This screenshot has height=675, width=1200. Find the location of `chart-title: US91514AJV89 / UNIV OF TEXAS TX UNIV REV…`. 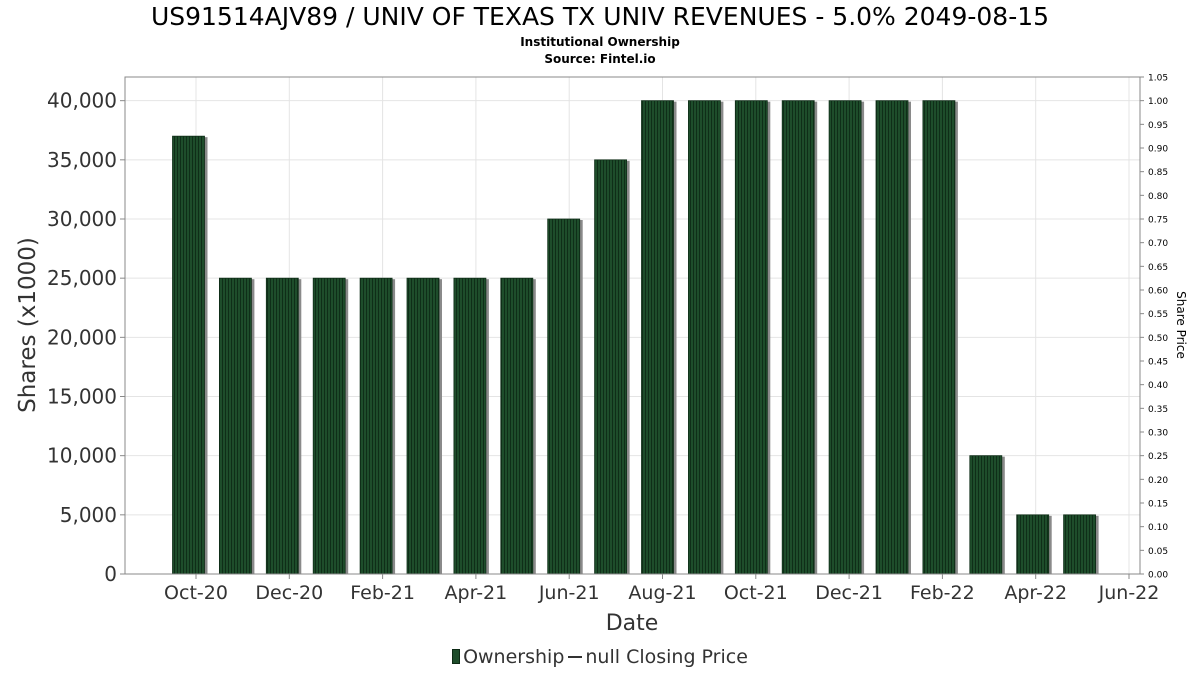

chart-title: US91514AJV89 / UNIV OF TEXAS TX UNIV REV… is located at coordinates (600, 16).